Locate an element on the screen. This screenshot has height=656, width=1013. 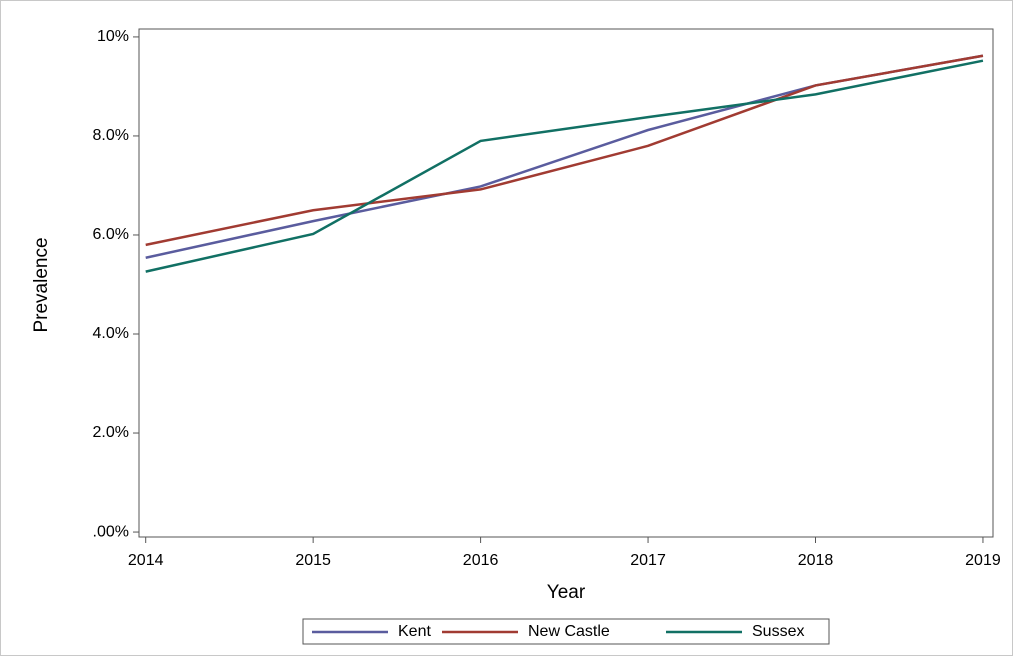
x-tick-label: 2014 is located at coordinates (146, 560).